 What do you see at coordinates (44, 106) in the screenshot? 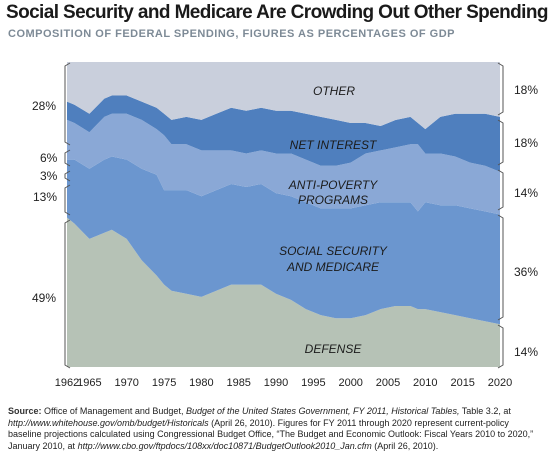
I see `left-value-other: 28%` at bounding box center [44, 106].